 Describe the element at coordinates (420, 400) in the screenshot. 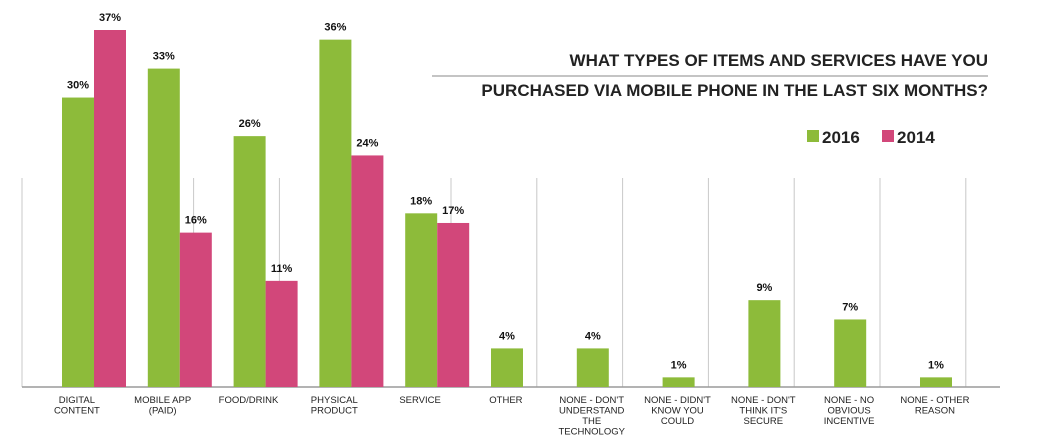

I see `category-label: SERVICE` at that location.